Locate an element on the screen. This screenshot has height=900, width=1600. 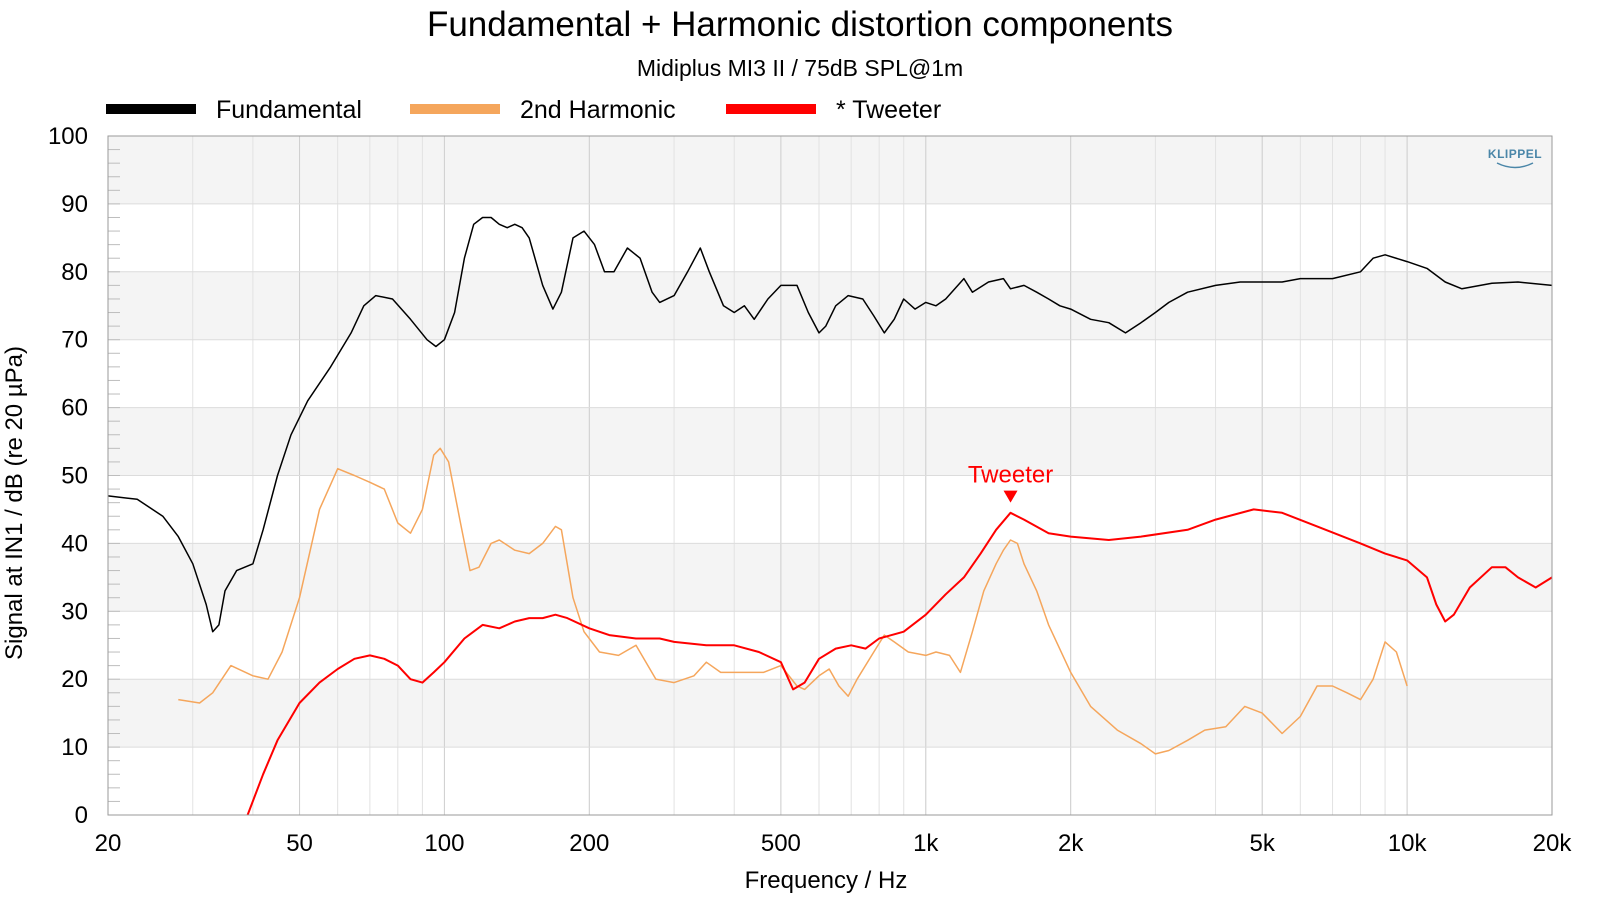
x-tick-label: 2k is located at coordinates (1071, 843).